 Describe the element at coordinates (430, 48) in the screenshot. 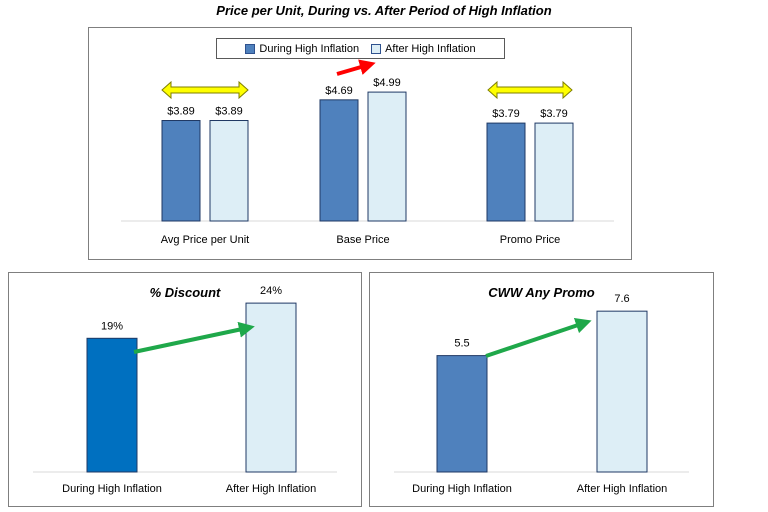

I see `legend-label-after: After High Inflation` at that location.